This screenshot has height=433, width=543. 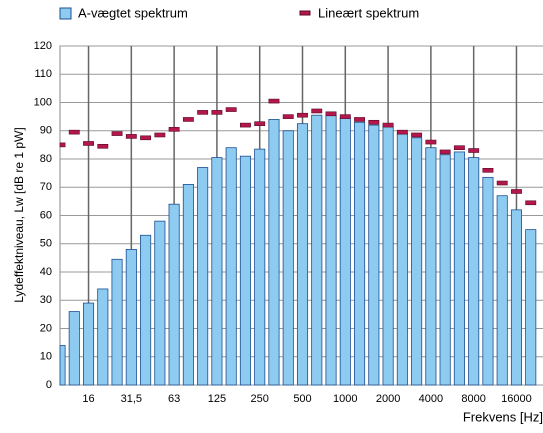 What do you see at coordinates (516, 399) in the screenshot?
I see `x-tick-label: 16000` at bounding box center [516, 399].